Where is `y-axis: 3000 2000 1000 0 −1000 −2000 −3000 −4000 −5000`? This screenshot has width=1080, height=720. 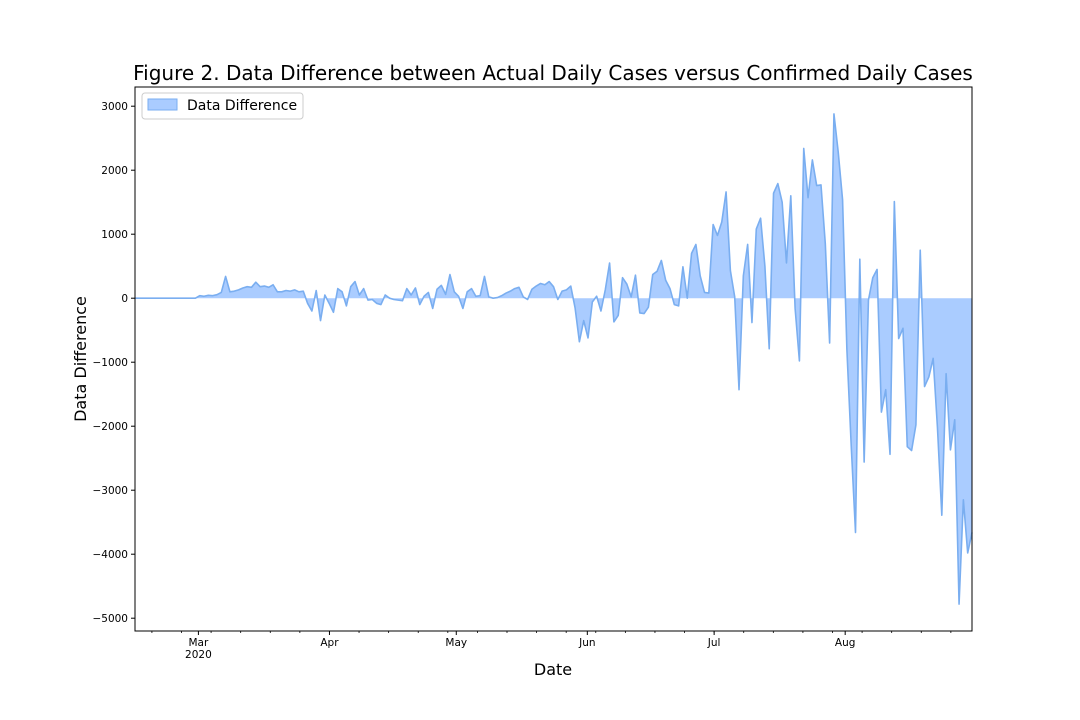 y-axis: 3000 2000 1000 0 −1000 −2000 −3000 −4000 −5000 is located at coordinates (113, 363).